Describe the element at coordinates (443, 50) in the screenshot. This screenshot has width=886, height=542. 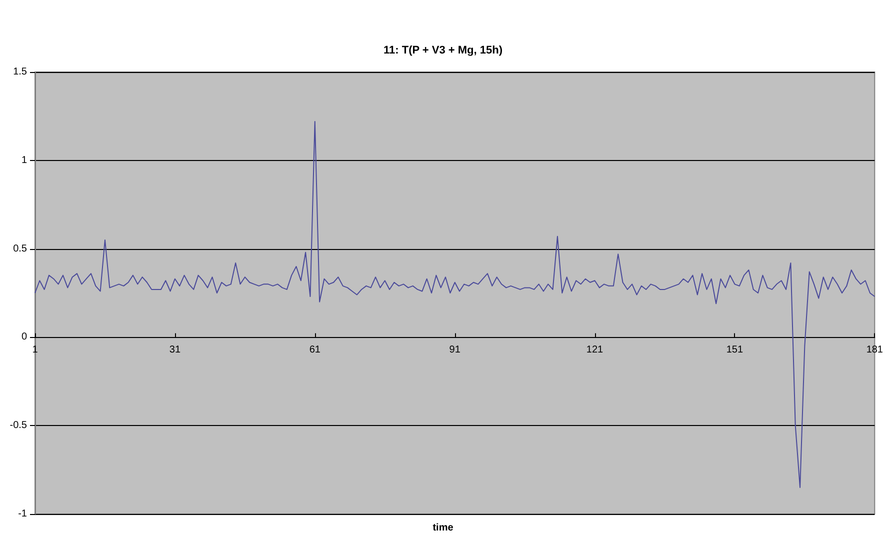
I see `chart-title: 11: T(P + V3 + Mg, 15h)` at that location.